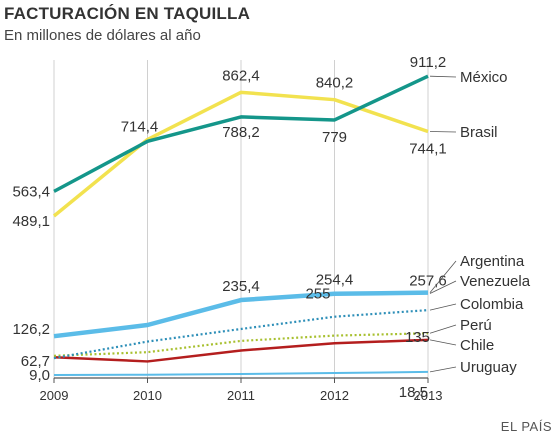 The height and width of the screenshot is (441, 560). Describe the element at coordinates (476, 325) in the screenshot. I see `series-name-peru: Perú` at that location.